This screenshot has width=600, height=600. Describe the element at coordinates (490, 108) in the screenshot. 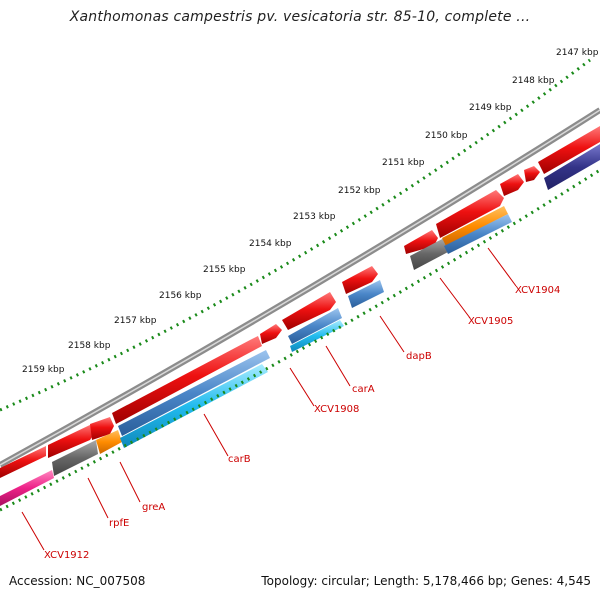

I see `ruler-tick-label: 2149 kbp` at that location.